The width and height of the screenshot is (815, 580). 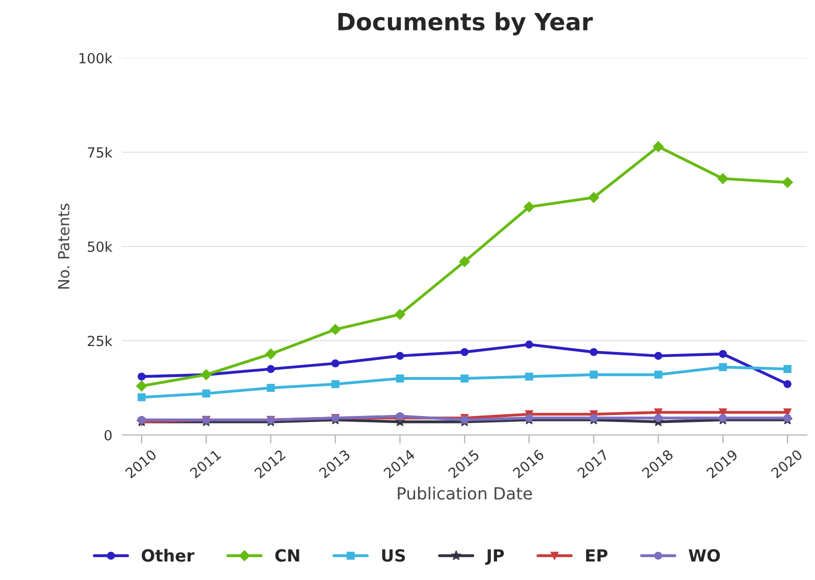 I want to click on y-axis-title: No. Patents, so click(x=64, y=246).